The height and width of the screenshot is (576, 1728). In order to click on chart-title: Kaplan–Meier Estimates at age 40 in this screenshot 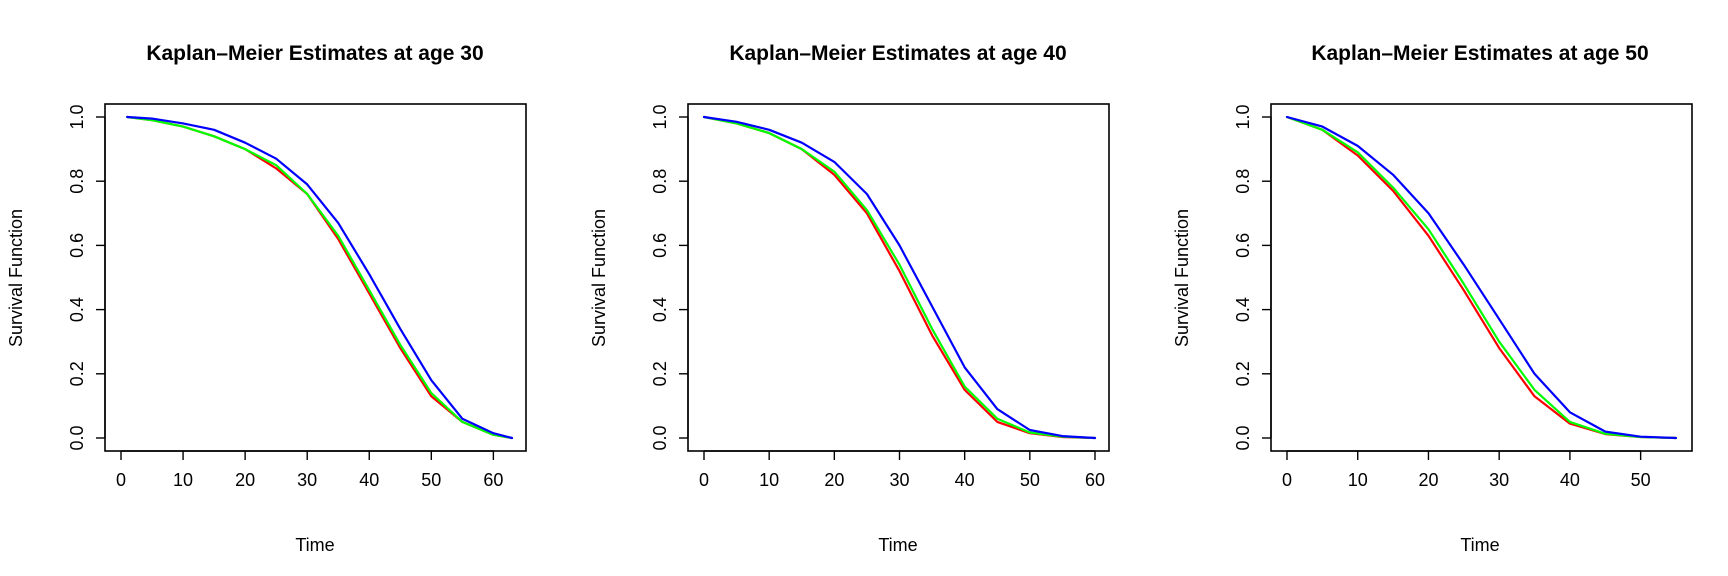, I will do `click(897, 53)`.